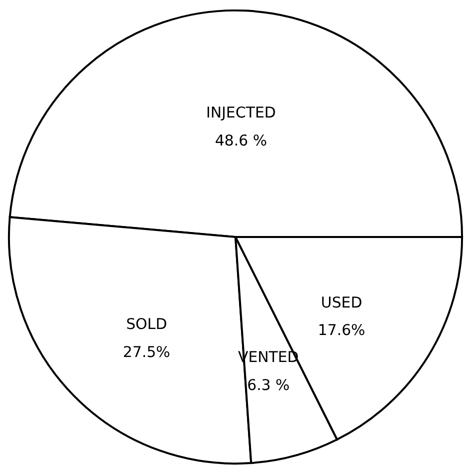 This screenshot has height=470, width=471. Describe the element at coordinates (146, 352) in the screenshot. I see `data-label: 27.5%` at that location.